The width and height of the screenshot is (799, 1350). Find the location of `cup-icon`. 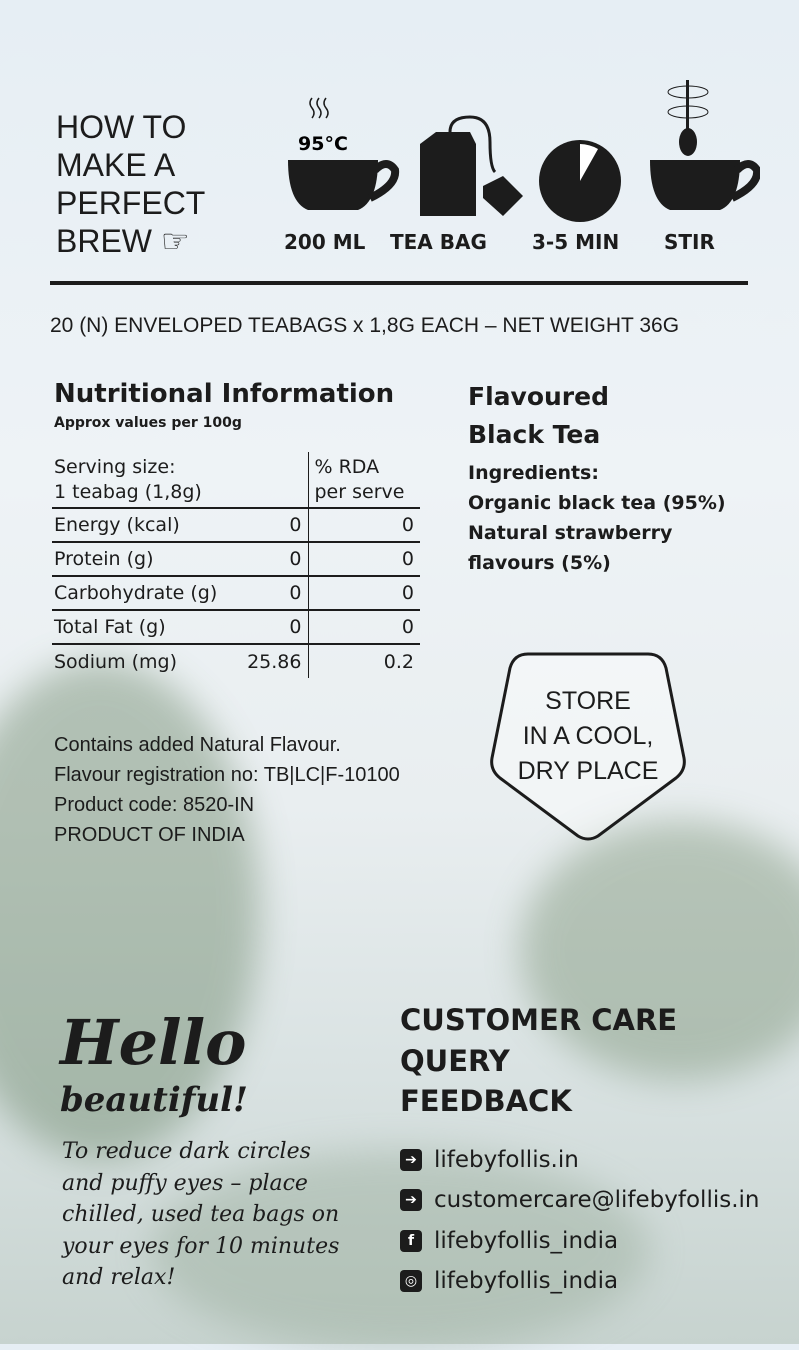

cup-icon is located at coordinates (344, 185).